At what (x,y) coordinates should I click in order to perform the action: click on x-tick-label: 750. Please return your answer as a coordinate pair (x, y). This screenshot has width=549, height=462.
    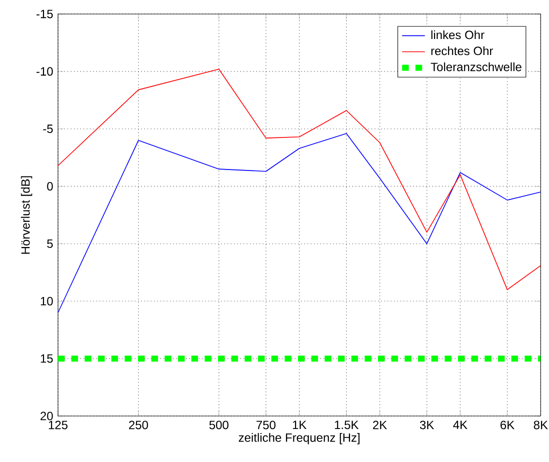
    Looking at the image, I should click on (266, 425).